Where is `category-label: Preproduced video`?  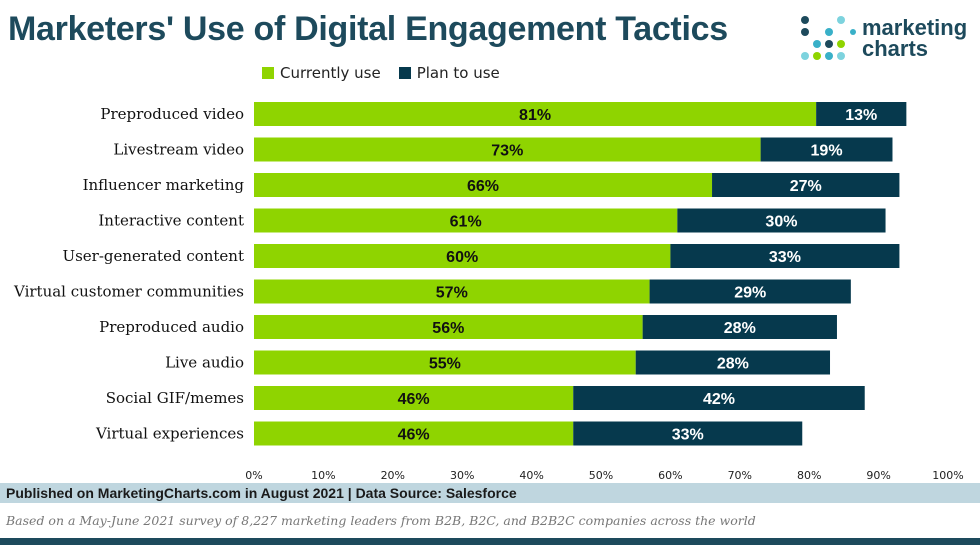 category-label: Preproduced video is located at coordinates (172, 114).